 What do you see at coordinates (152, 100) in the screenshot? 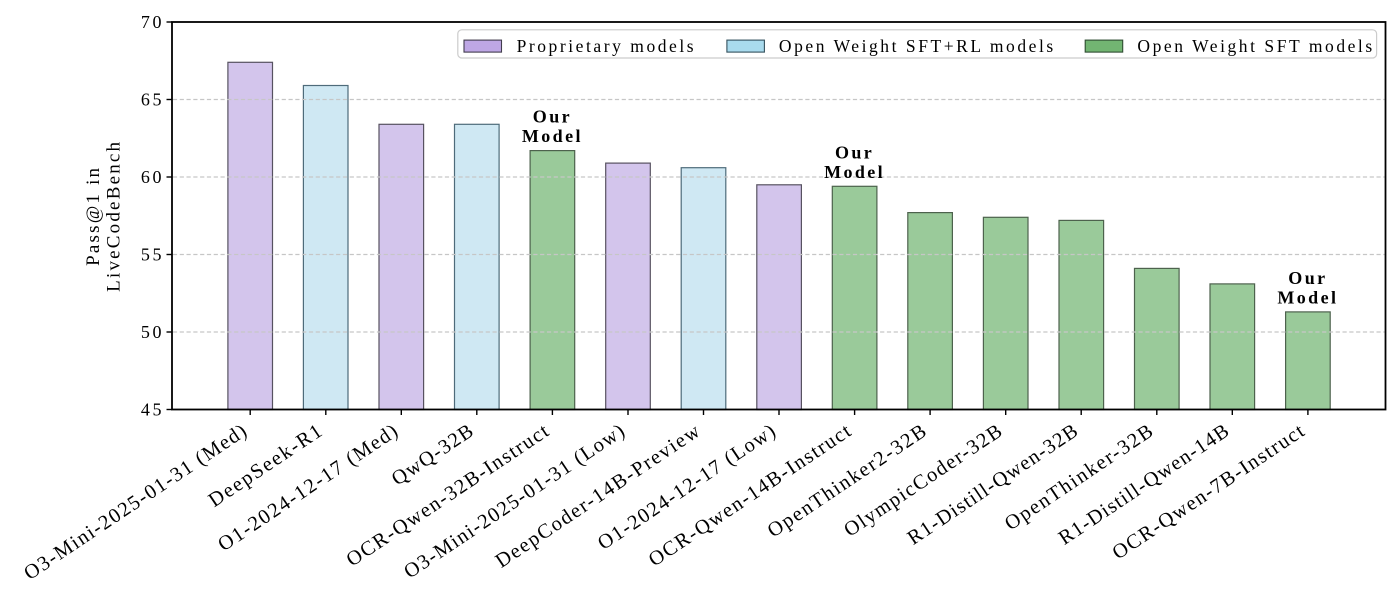
I see `svg-text: 65` at bounding box center [152, 100].